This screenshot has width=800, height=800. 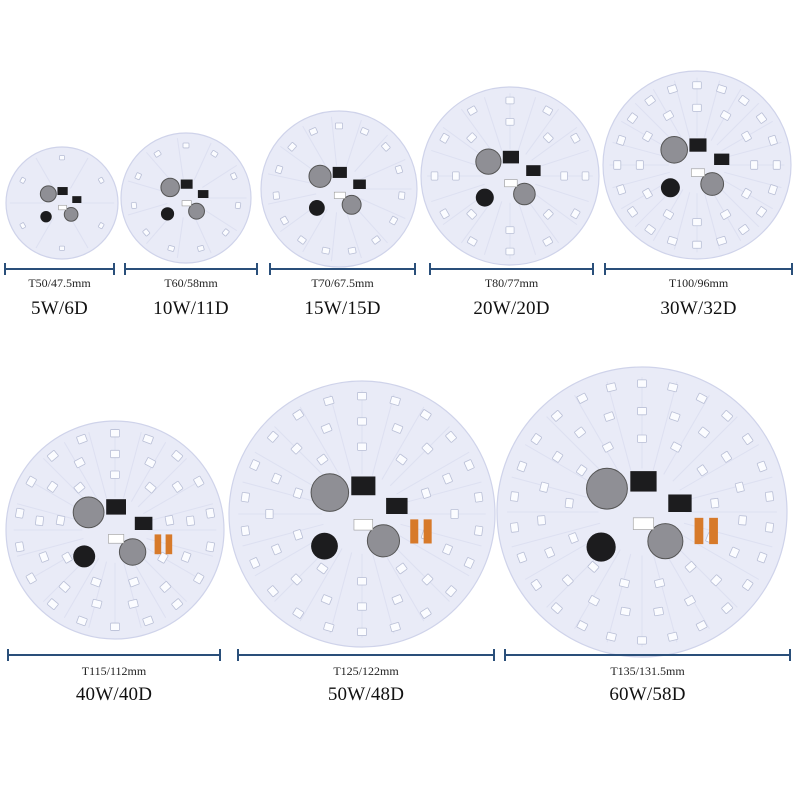 What do you see at coordinates (191, 283) in the screenshot?
I see `board-size-label: T60/58mm` at bounding box center [191, 283].